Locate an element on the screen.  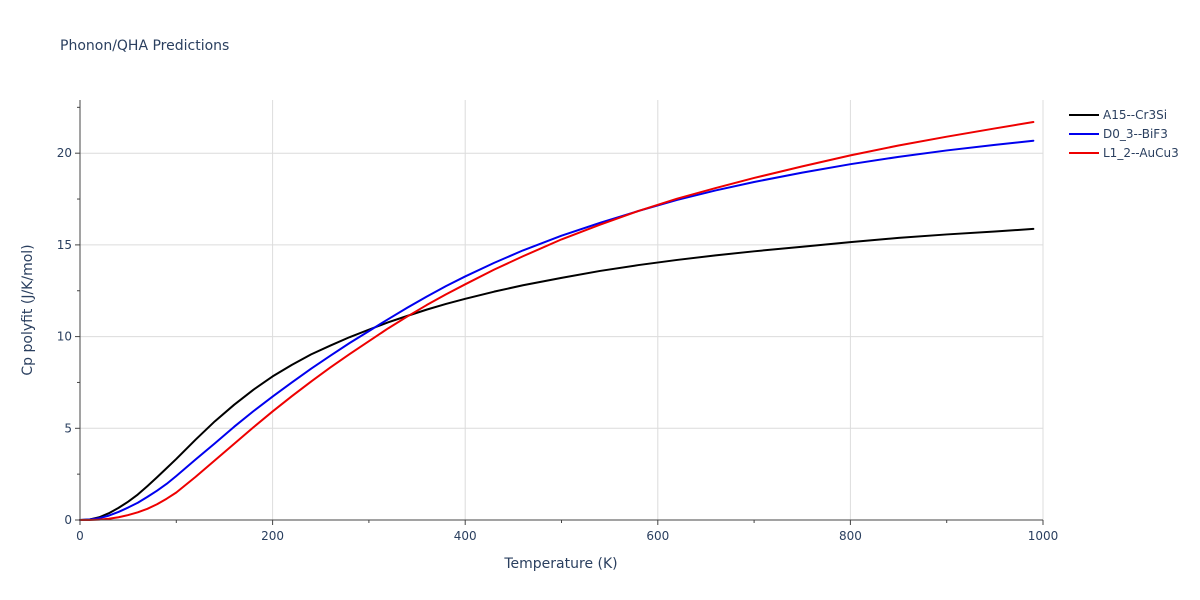
x-axis-title: Temperature (K) is located at coordinates (560, 564).